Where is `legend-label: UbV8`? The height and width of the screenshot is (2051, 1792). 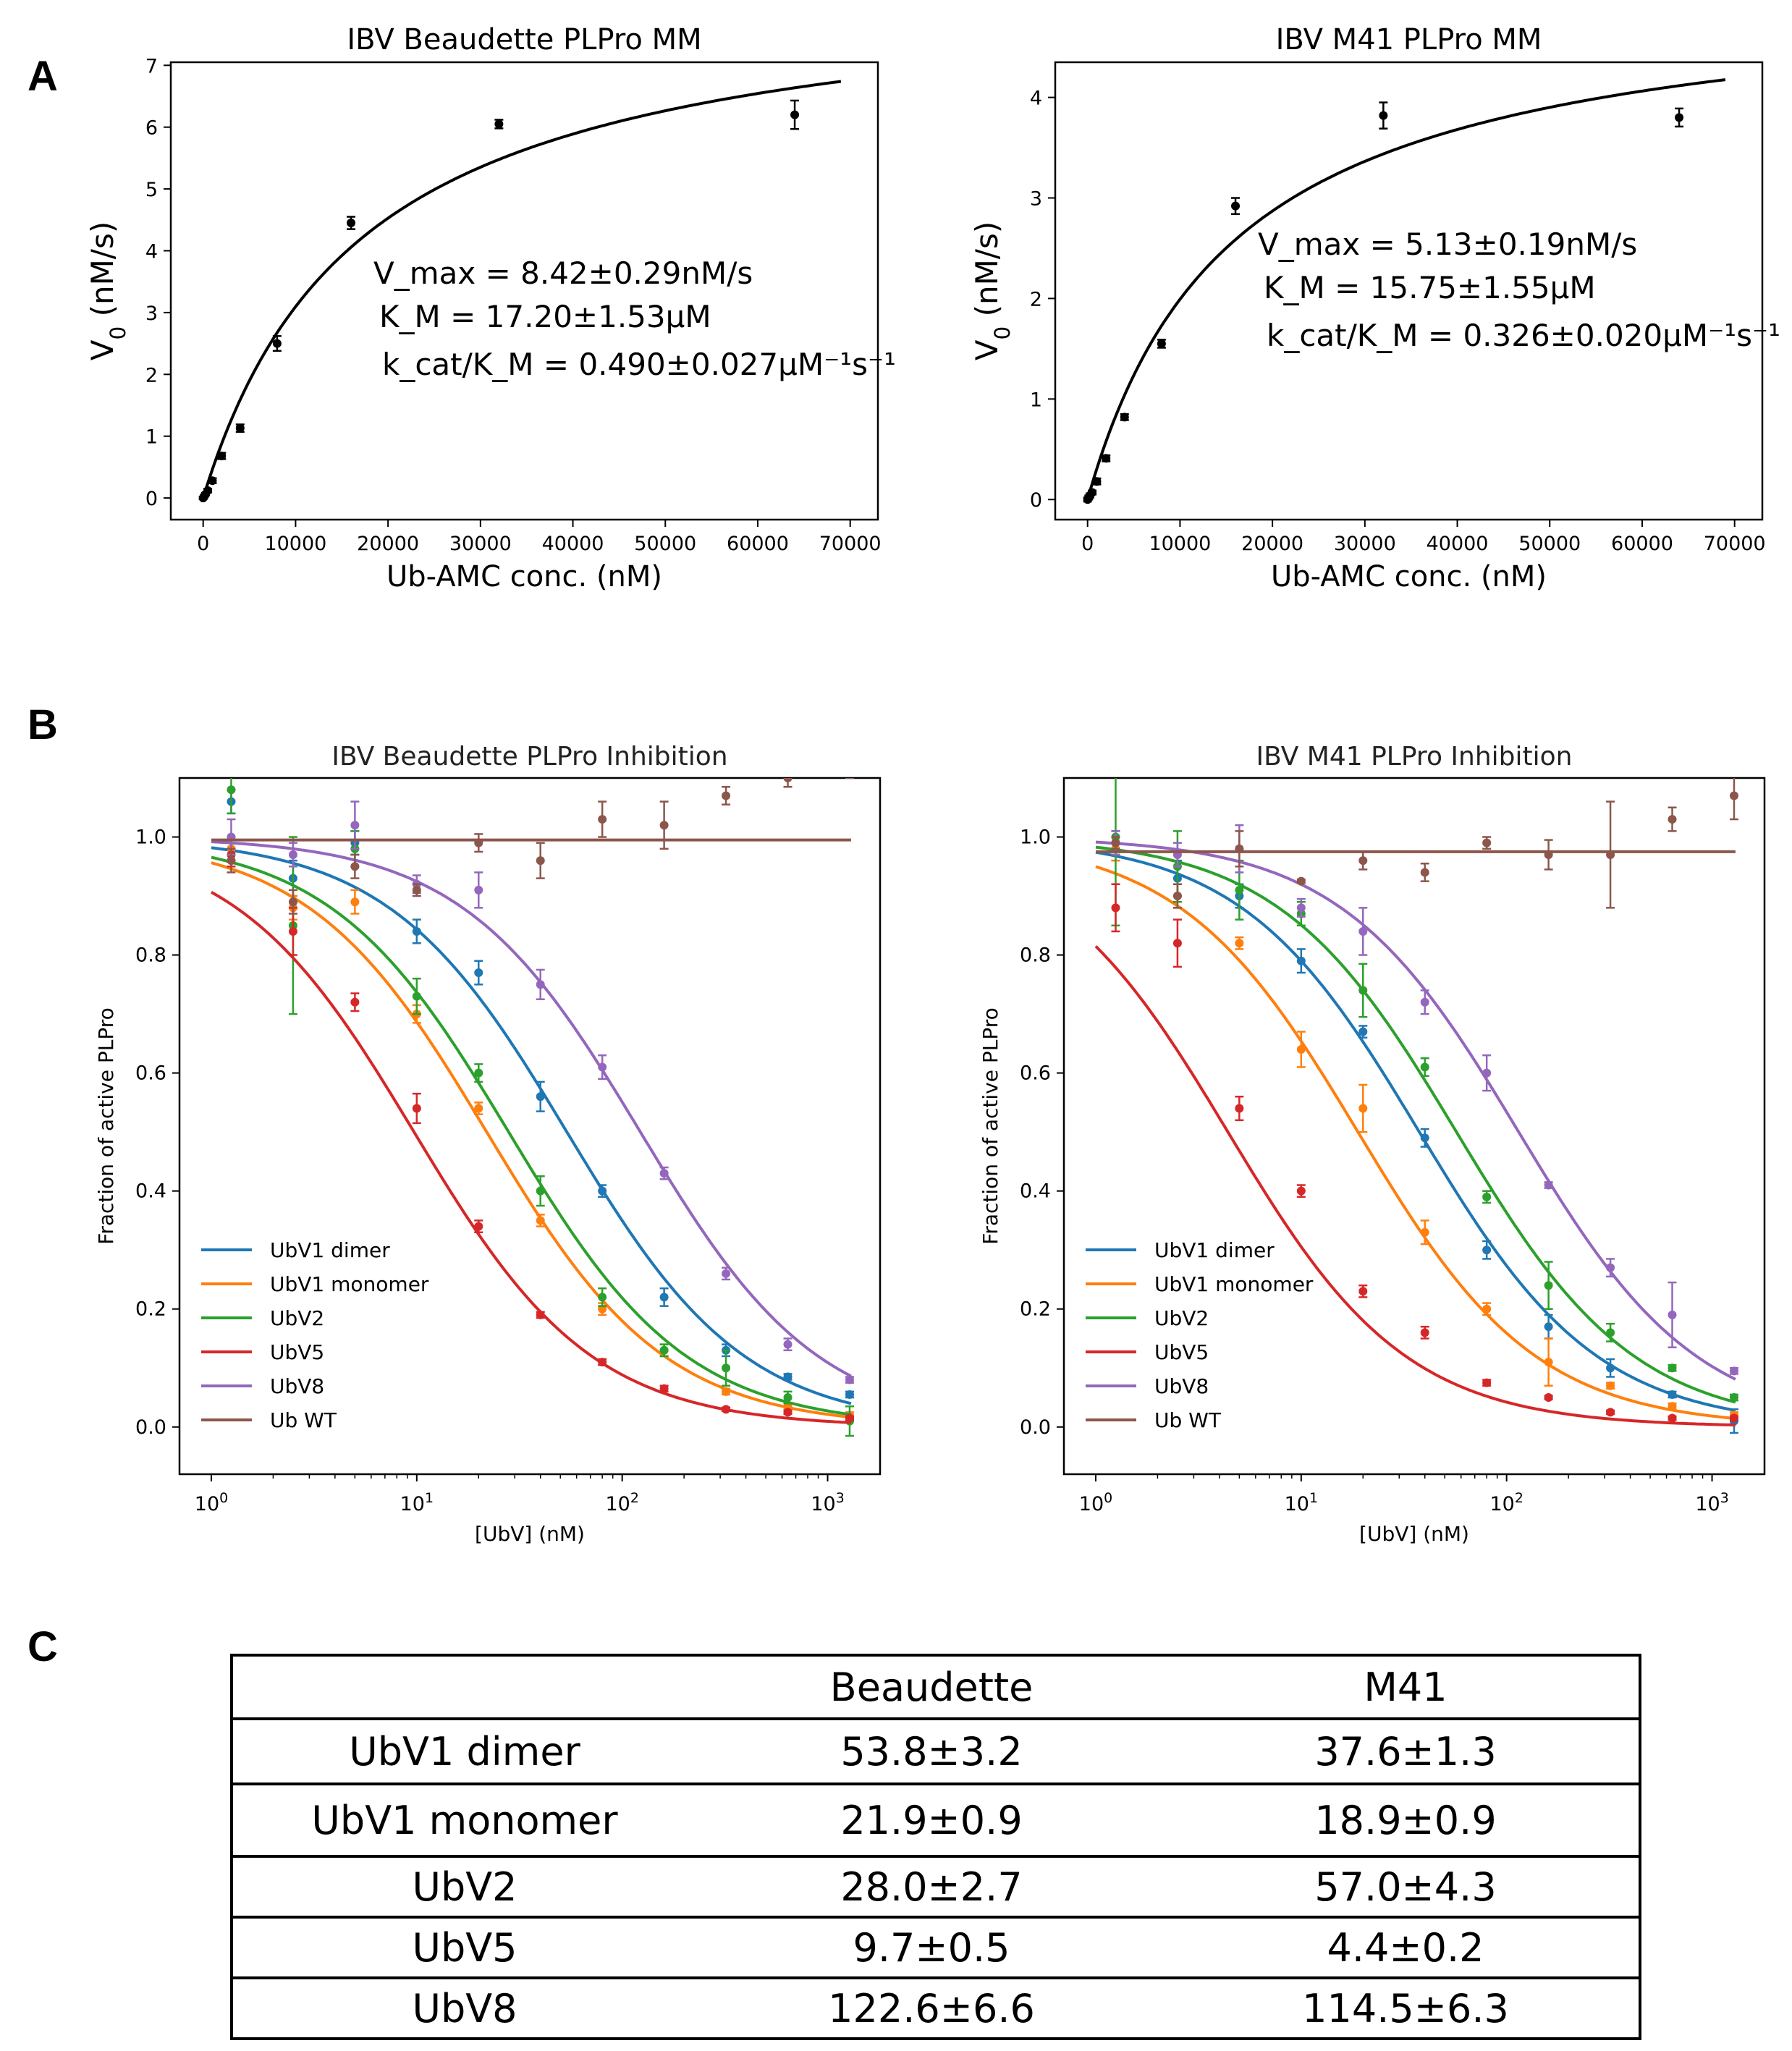
legend-label: UbV8 is located at coordinates (297, 1386).